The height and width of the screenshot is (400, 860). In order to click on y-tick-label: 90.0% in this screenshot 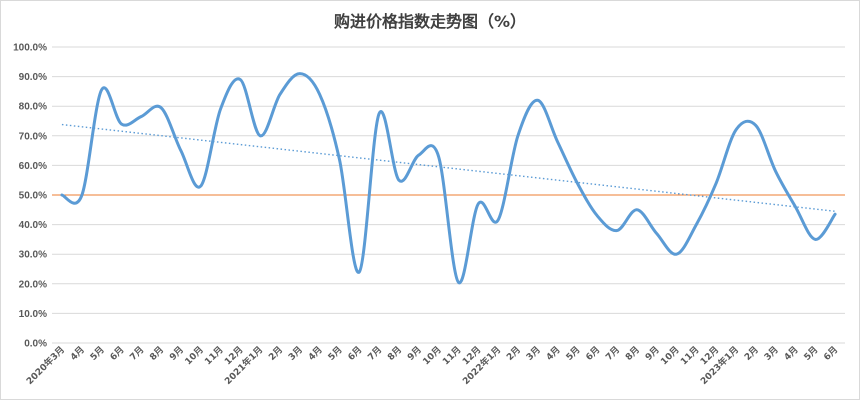, I will do `click(33, 77)`.